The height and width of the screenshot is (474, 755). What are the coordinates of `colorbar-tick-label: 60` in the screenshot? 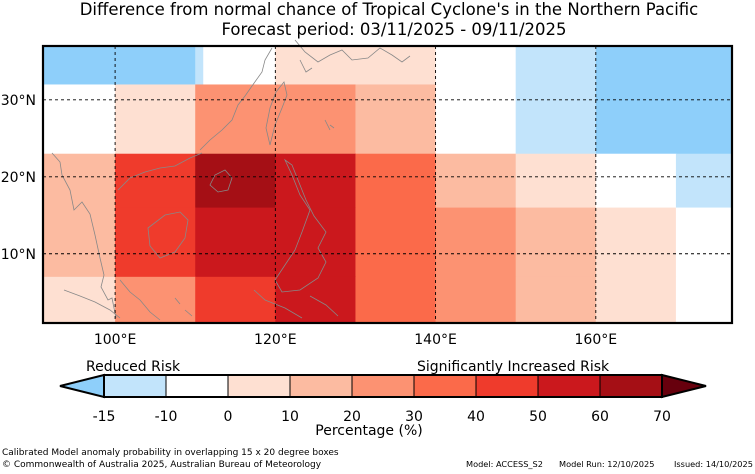 It's located at (600, 417).